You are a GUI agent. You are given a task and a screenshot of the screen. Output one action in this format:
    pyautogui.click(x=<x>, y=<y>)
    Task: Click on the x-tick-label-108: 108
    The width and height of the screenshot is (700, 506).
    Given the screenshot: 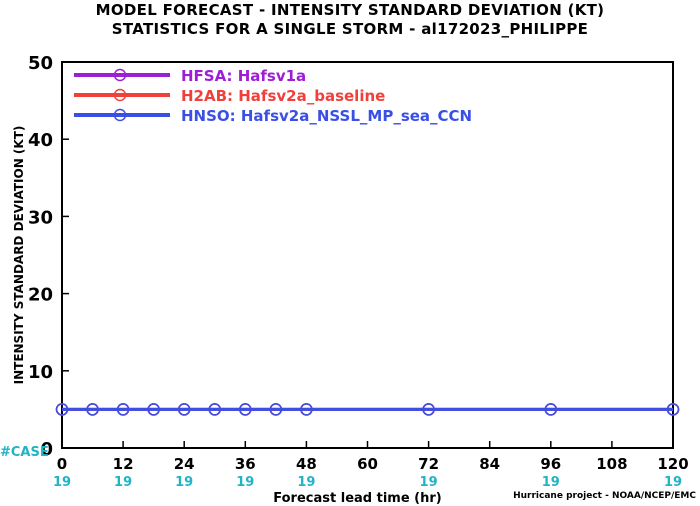 What is the action you would take?
    pyautogui.click(x=611, y=464)
    